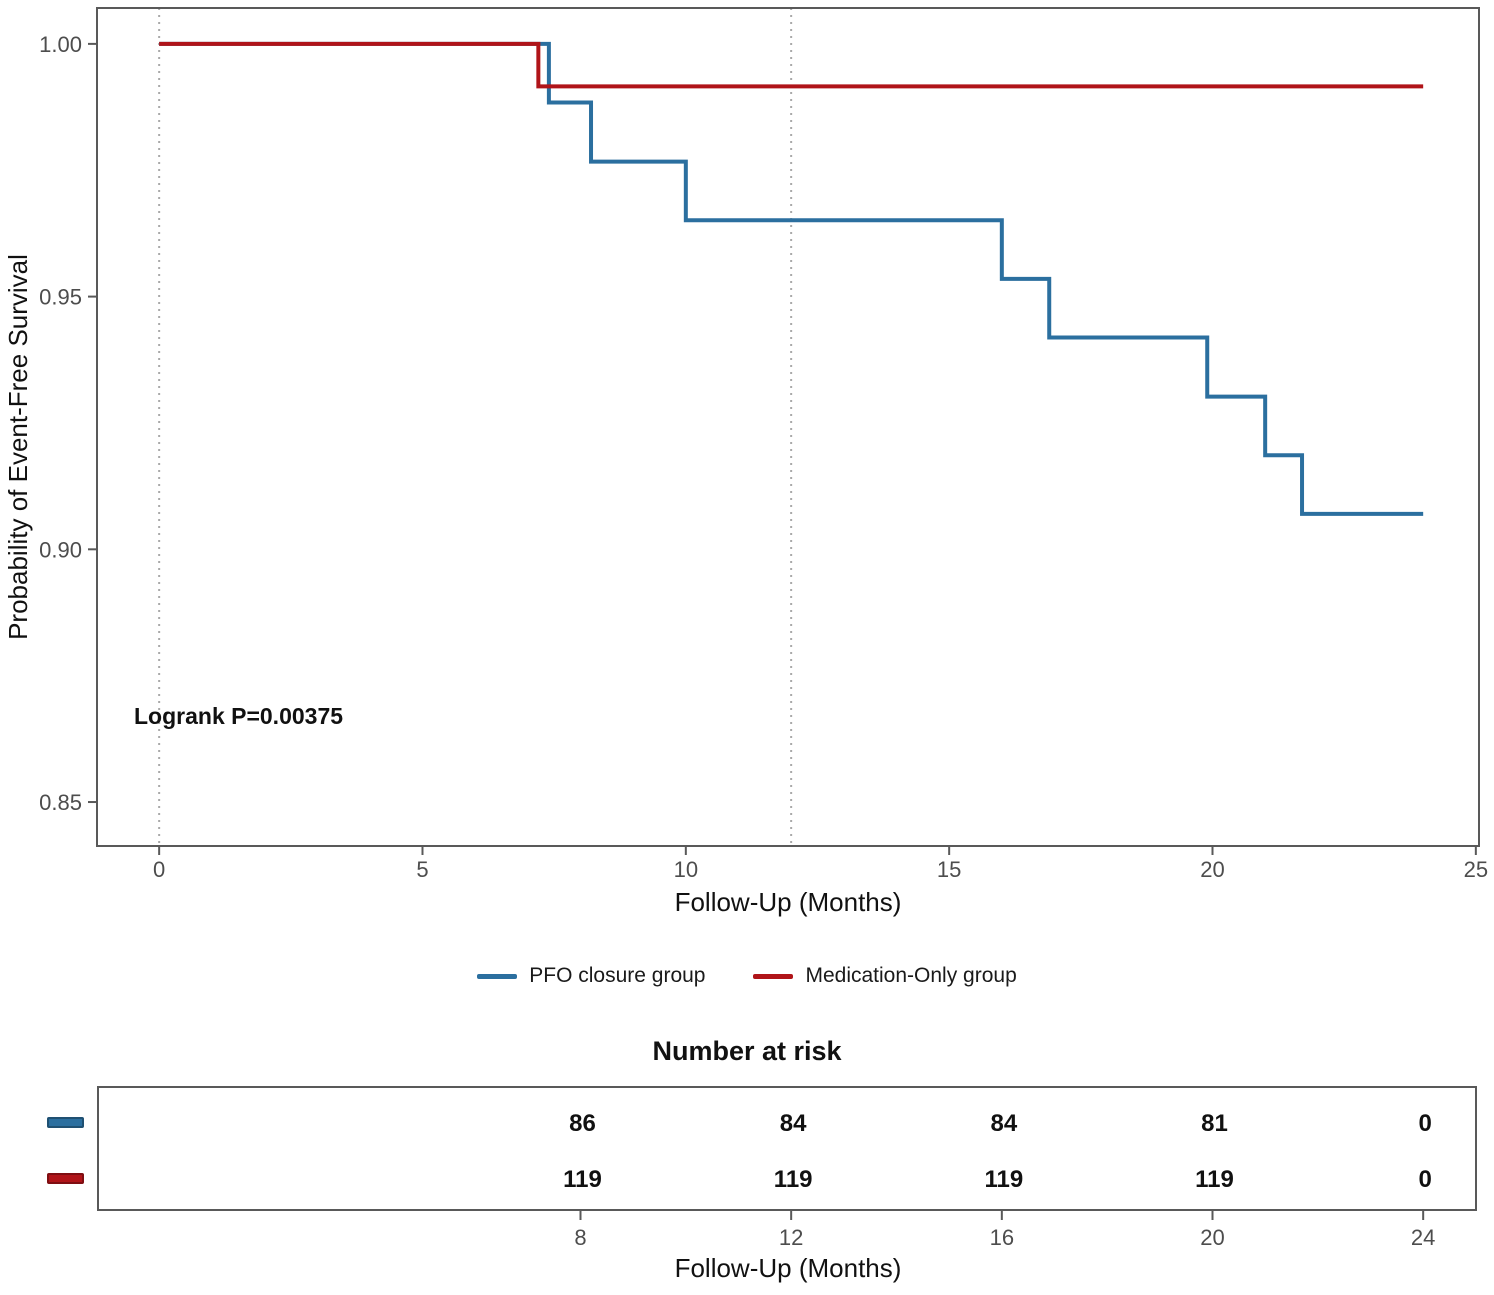 The height and width of the screenshot is (1295, 1494). Describe the element at coordinates (1476, 869) in the screenshot. I see `x-tick-label: 25` at that location.